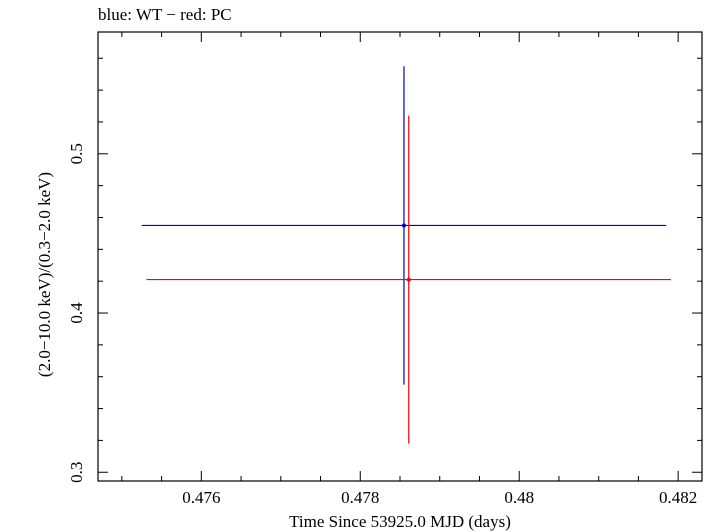  Describe the element at coordinates (678, 497) in the screenshot. I see `x-tick-label: 0.482` at that location.